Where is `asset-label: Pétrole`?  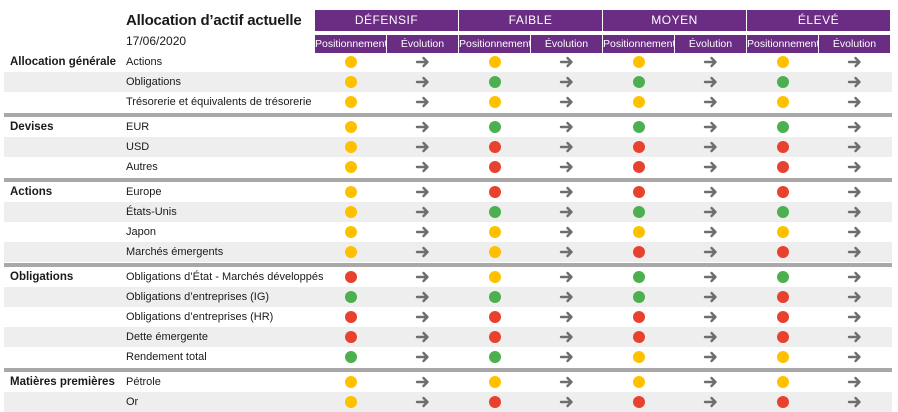
asset-label: Pétrole is located at coordinates (143, 382).